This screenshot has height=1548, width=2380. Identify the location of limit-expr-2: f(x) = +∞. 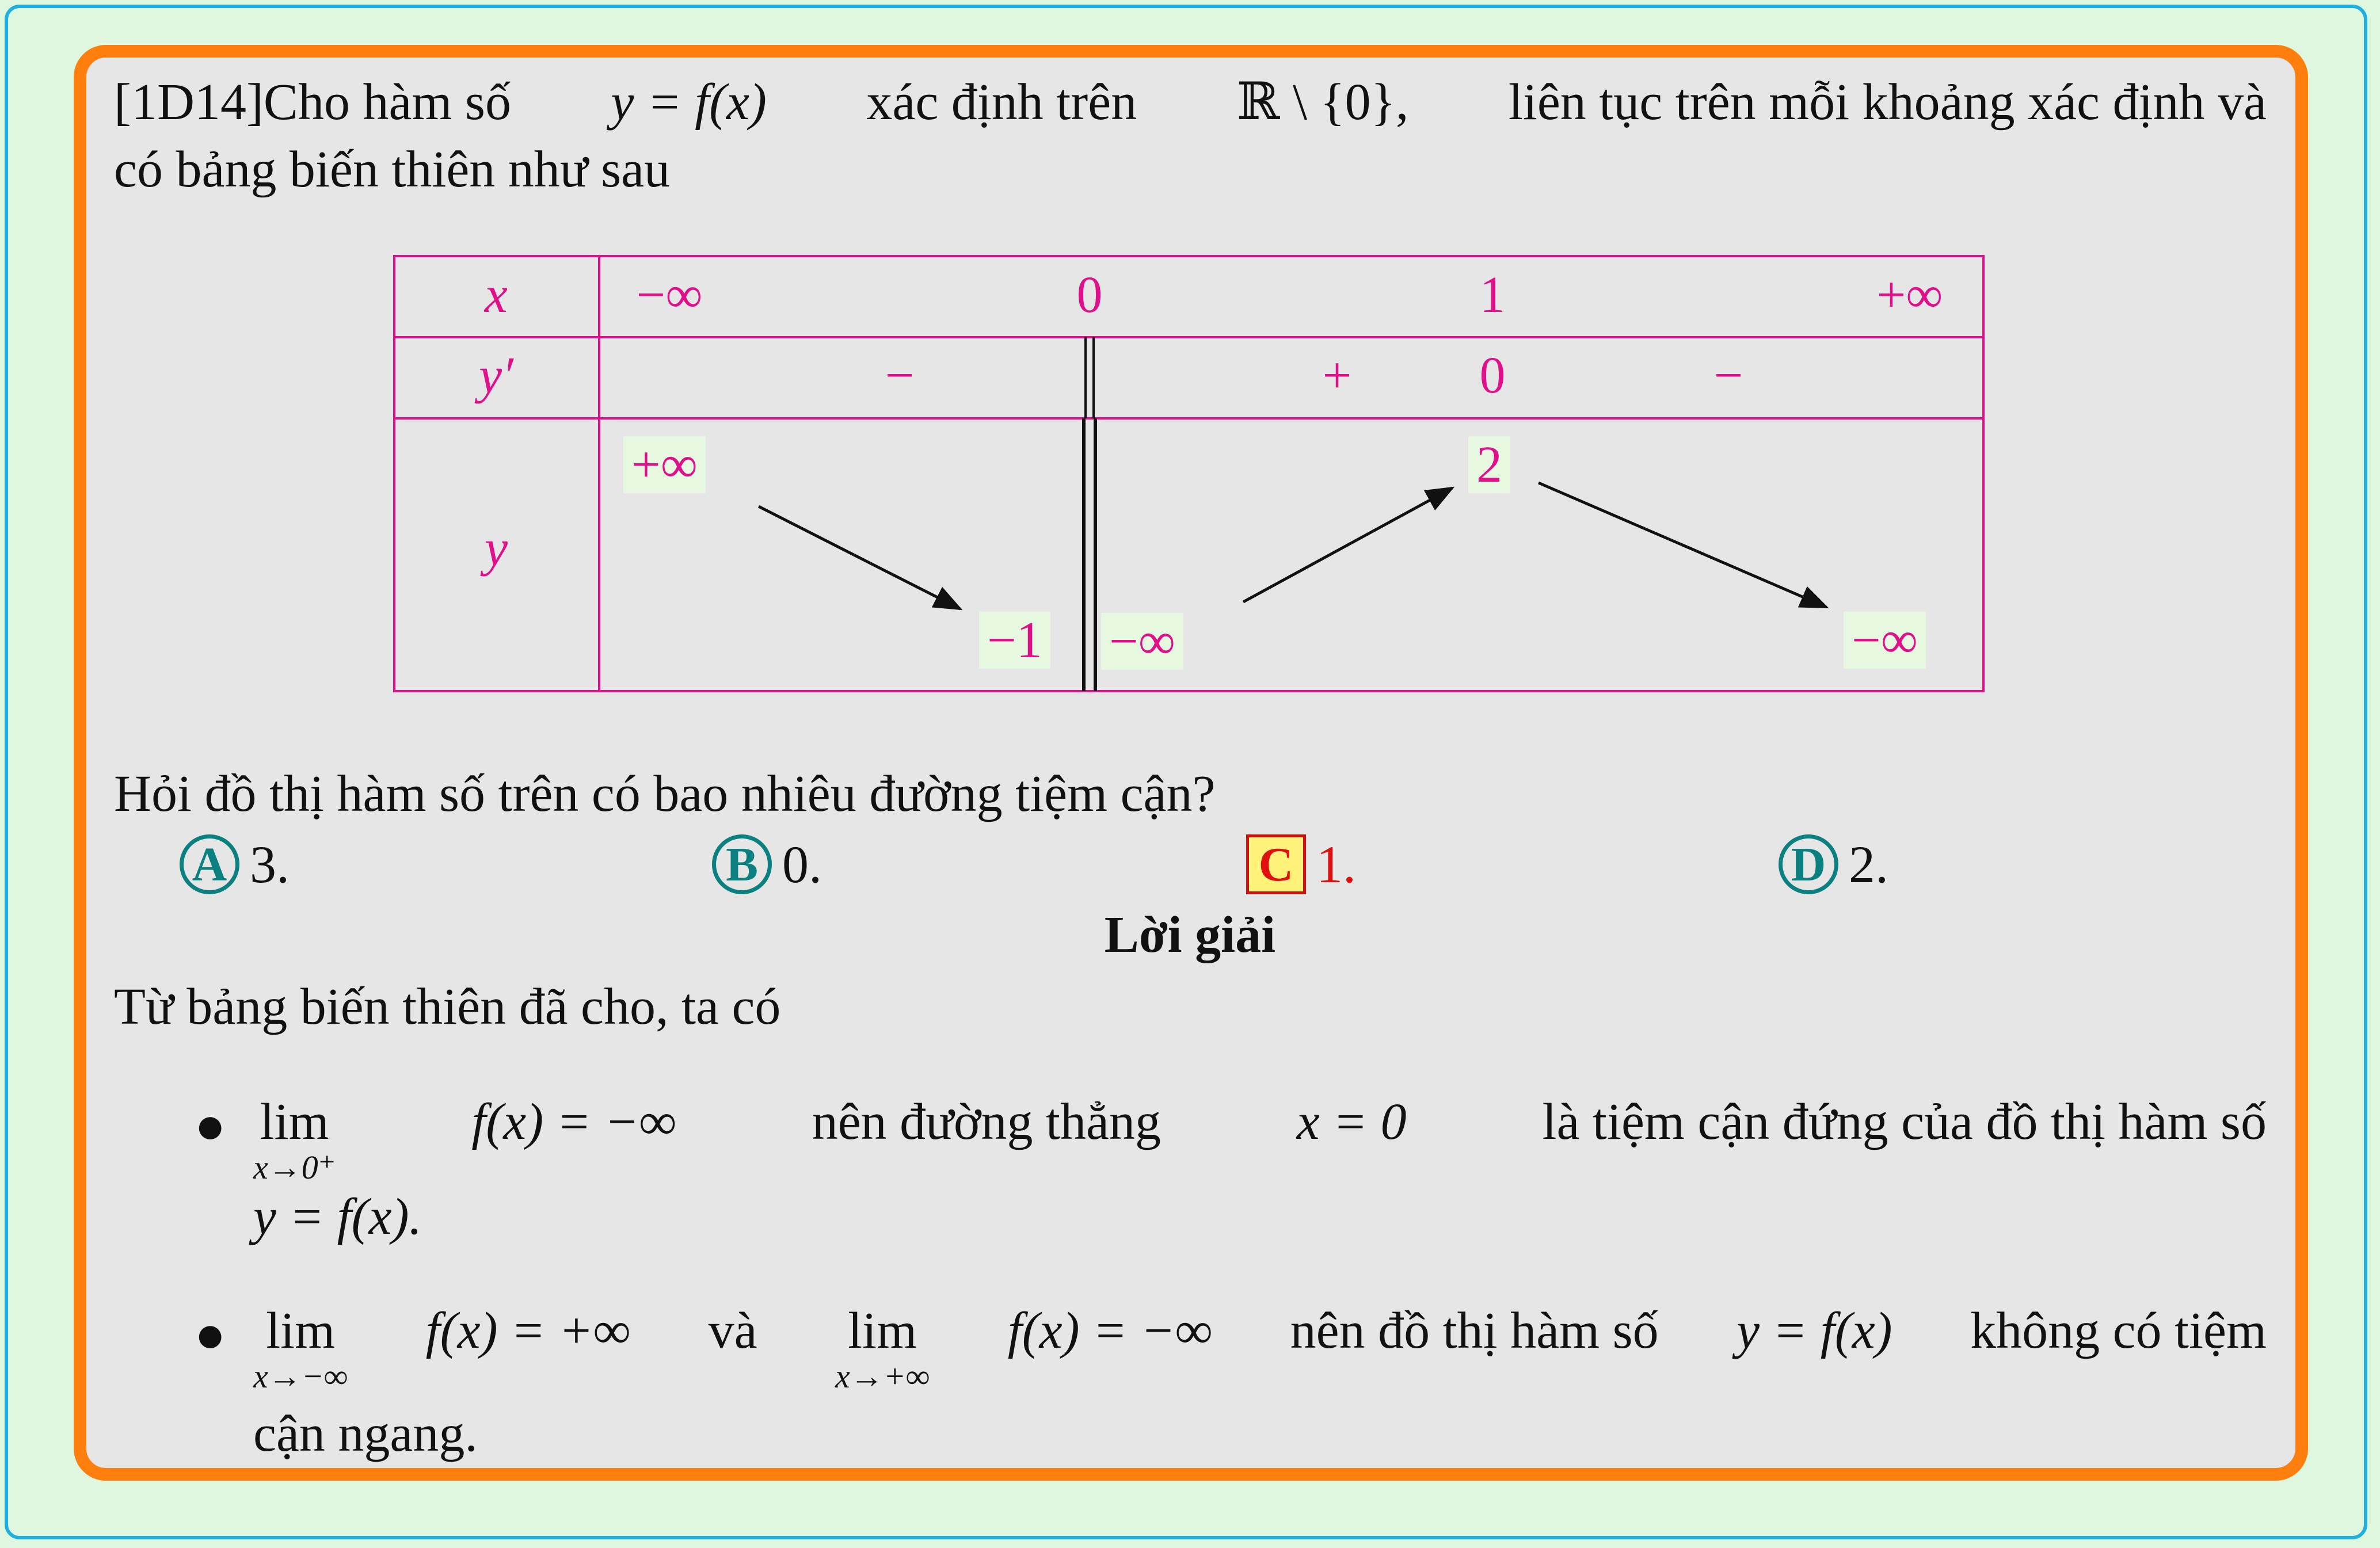
(528, 1330).